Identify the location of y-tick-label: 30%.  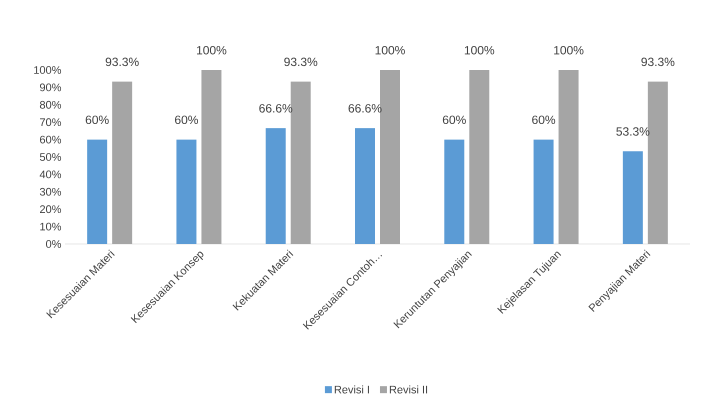
(51, 192).